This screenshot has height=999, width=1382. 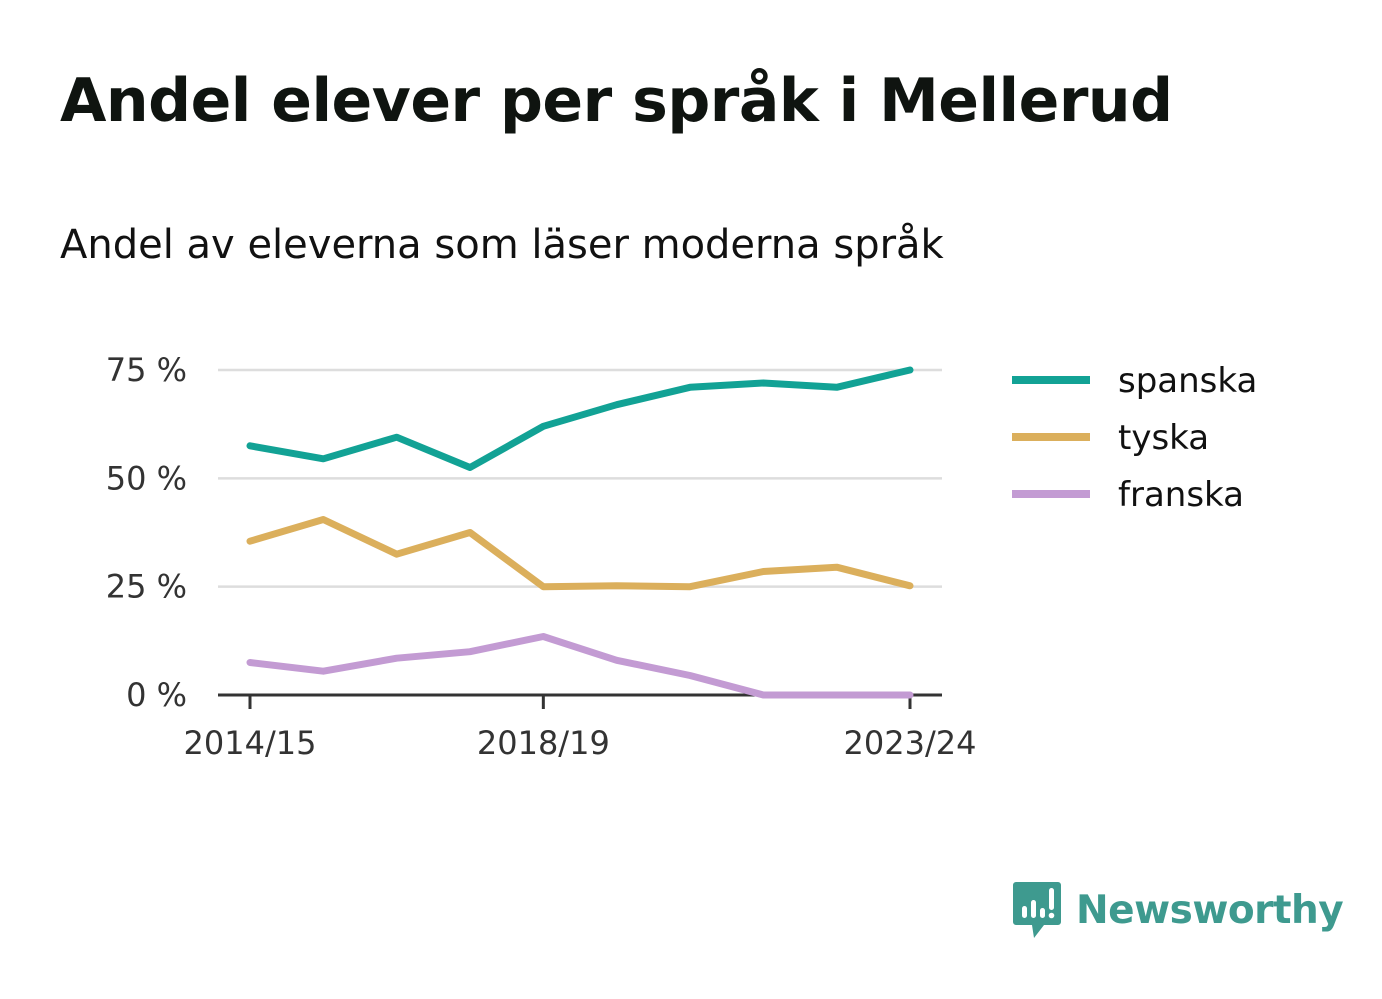 What do you see at coordinates (146, 587) in the screenshot?
I see `y-tick-label: 25 %` at bounding box center [146, 587].